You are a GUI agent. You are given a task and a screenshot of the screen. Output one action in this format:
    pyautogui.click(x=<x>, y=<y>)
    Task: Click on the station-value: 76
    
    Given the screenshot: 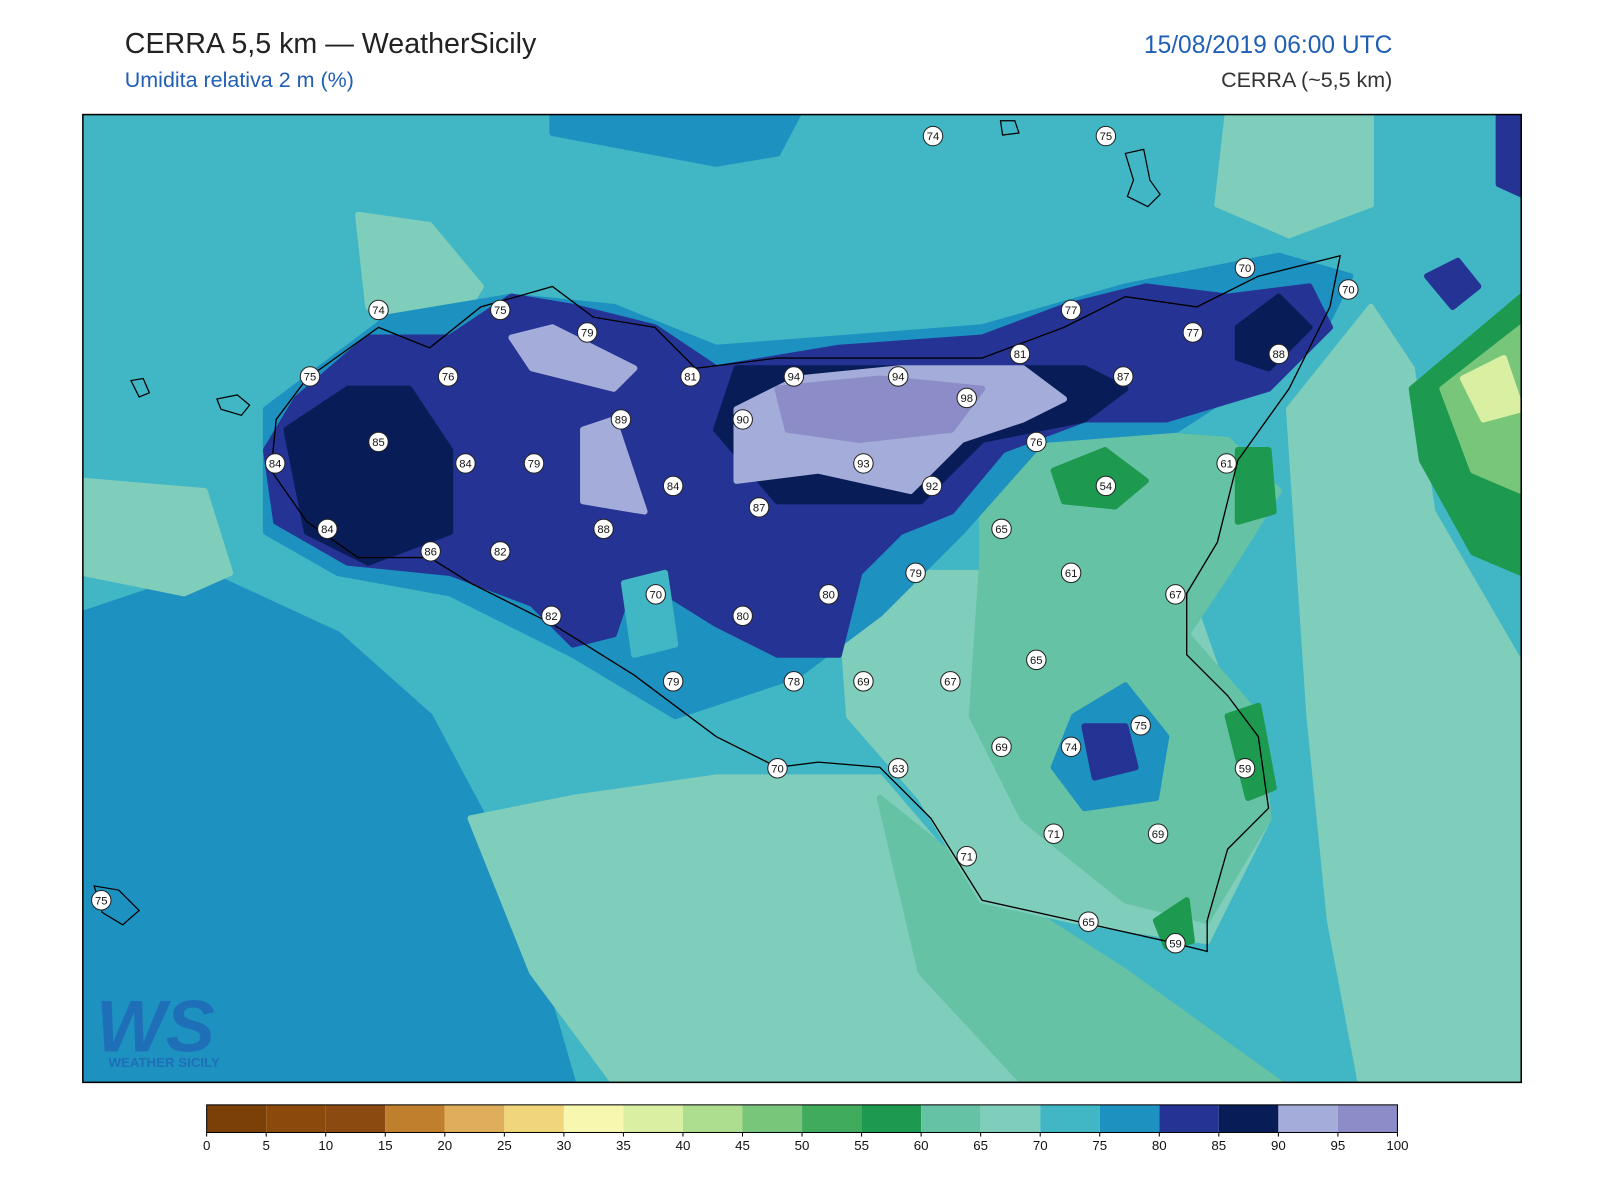 What is the action you would take?
    pyautogui.click(x=448, y=378)
    